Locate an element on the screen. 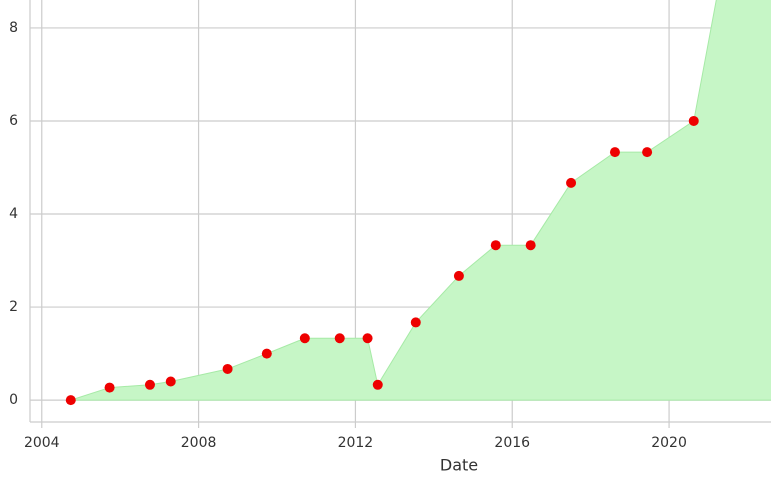 The height and width of the screenshot is (485, 771). x-tick-label: 2016 is located at coordinates (512, 443).